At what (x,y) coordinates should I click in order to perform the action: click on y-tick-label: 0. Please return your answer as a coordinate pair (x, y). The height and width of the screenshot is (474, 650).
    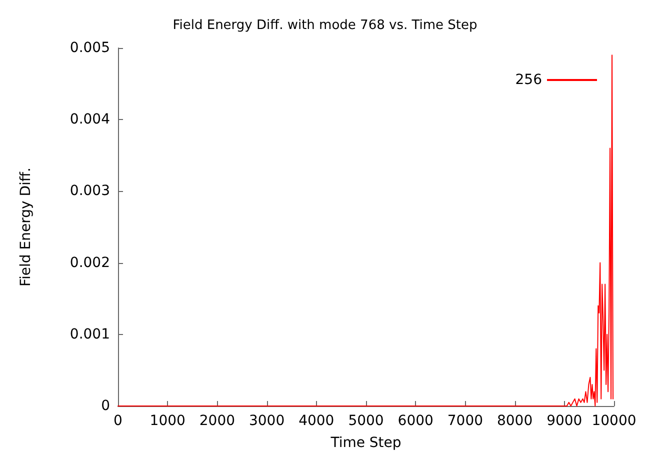
    Looking at the image, I should click on (105, 406).